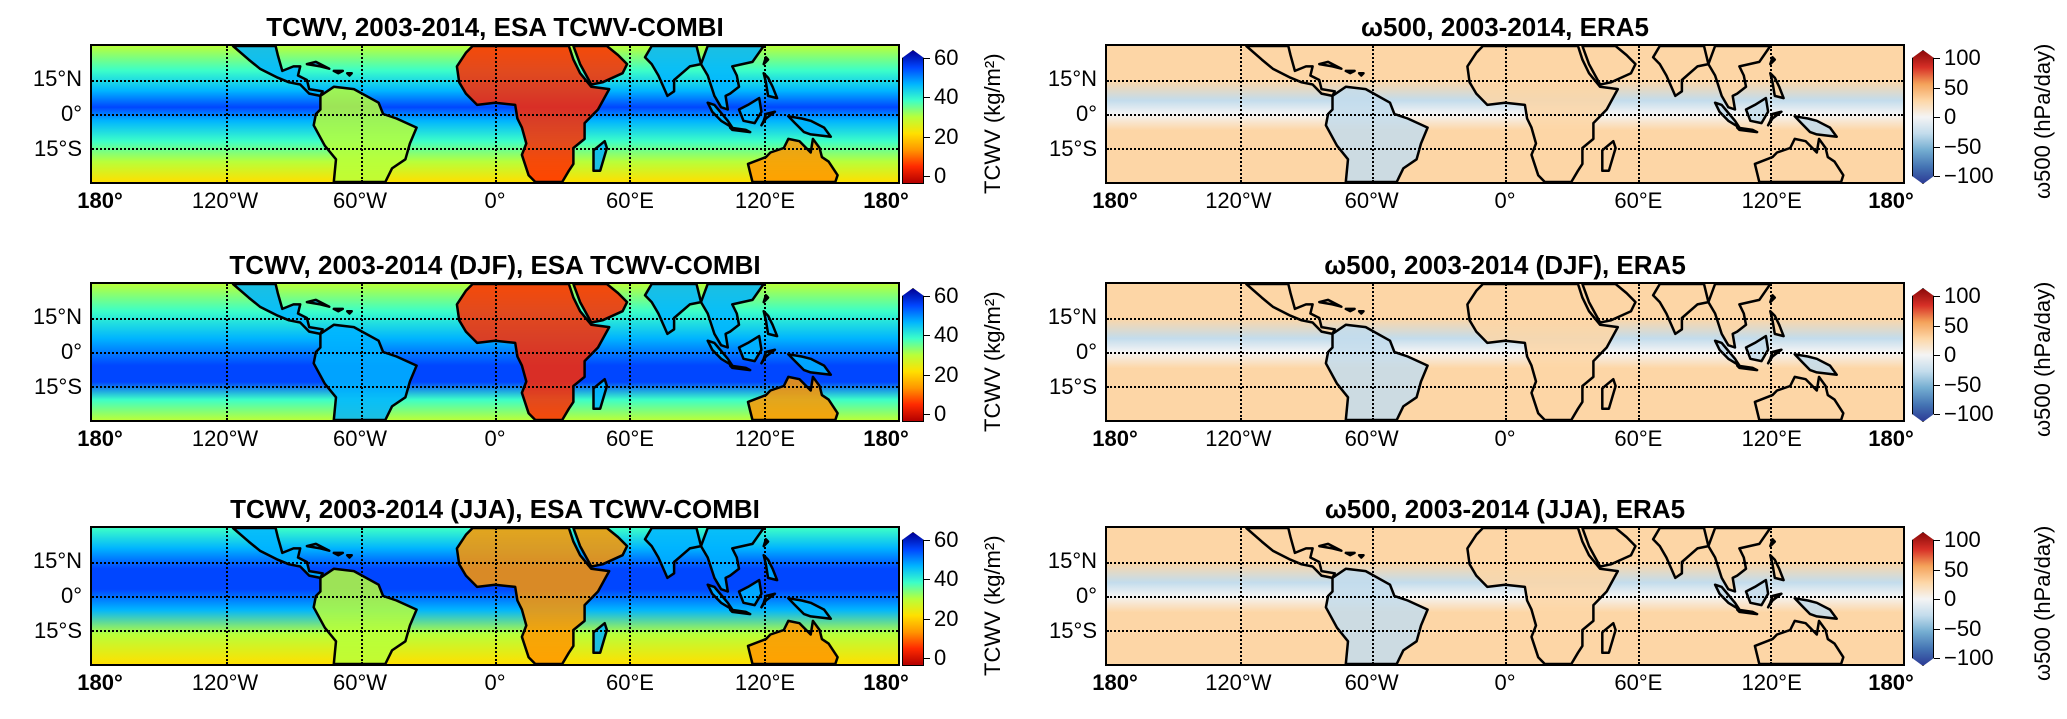  What do you see at coordinates (57, 316) in the screenshot?
I see `latitude-tick-label: 15°N` at bounding box center [57, 316].